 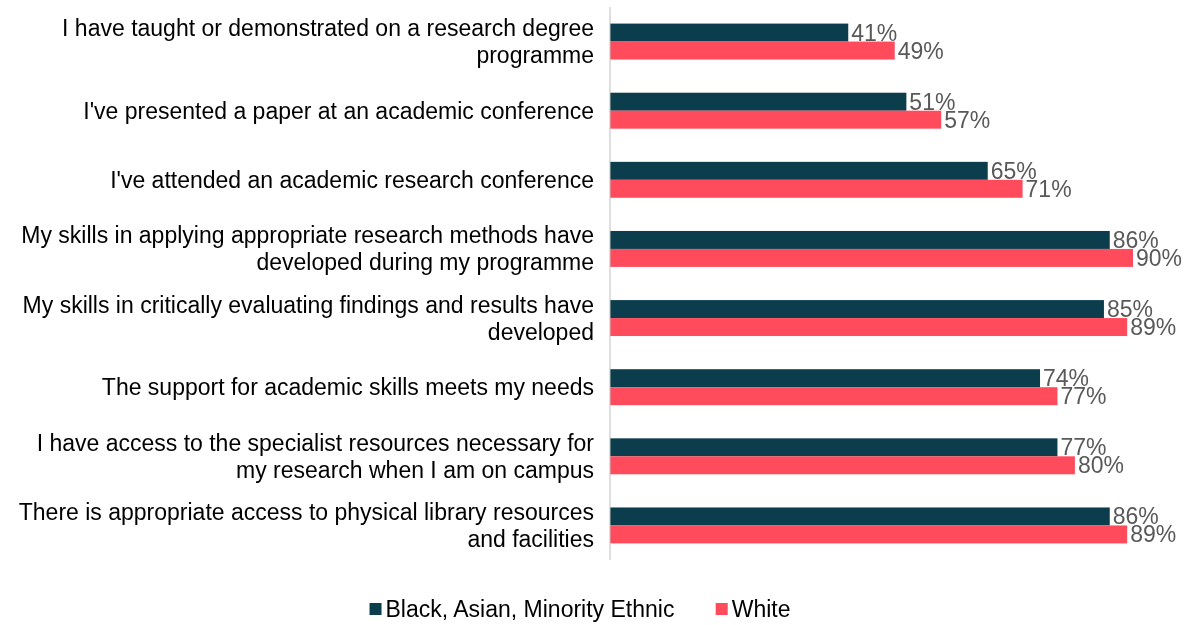 I want to click on y-tick-label: I've attended an academic research conference, so click(x=352, y=179).